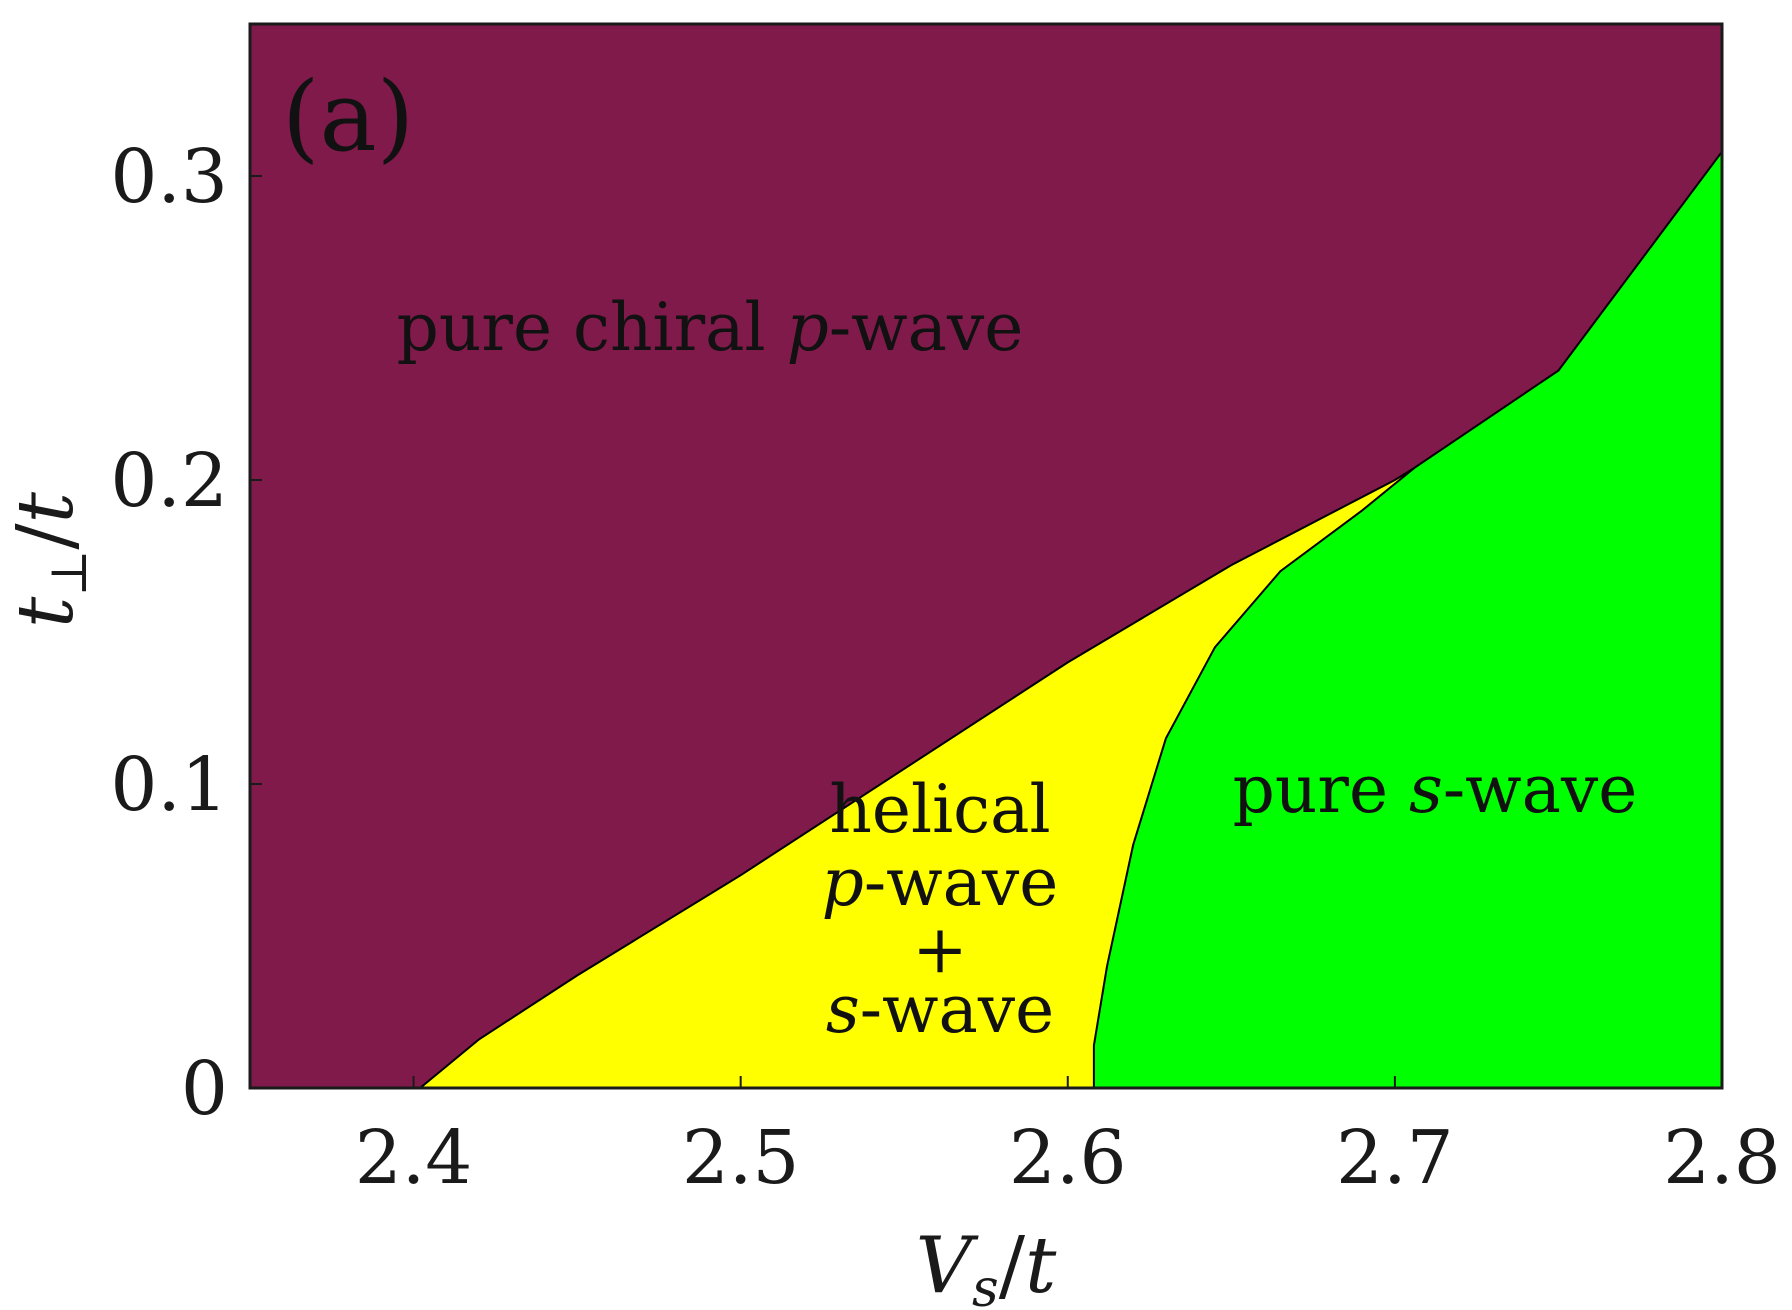  Describe the element at coordinates (939, 949) in the screenshot. I see `region-label-helical: +` at that location.